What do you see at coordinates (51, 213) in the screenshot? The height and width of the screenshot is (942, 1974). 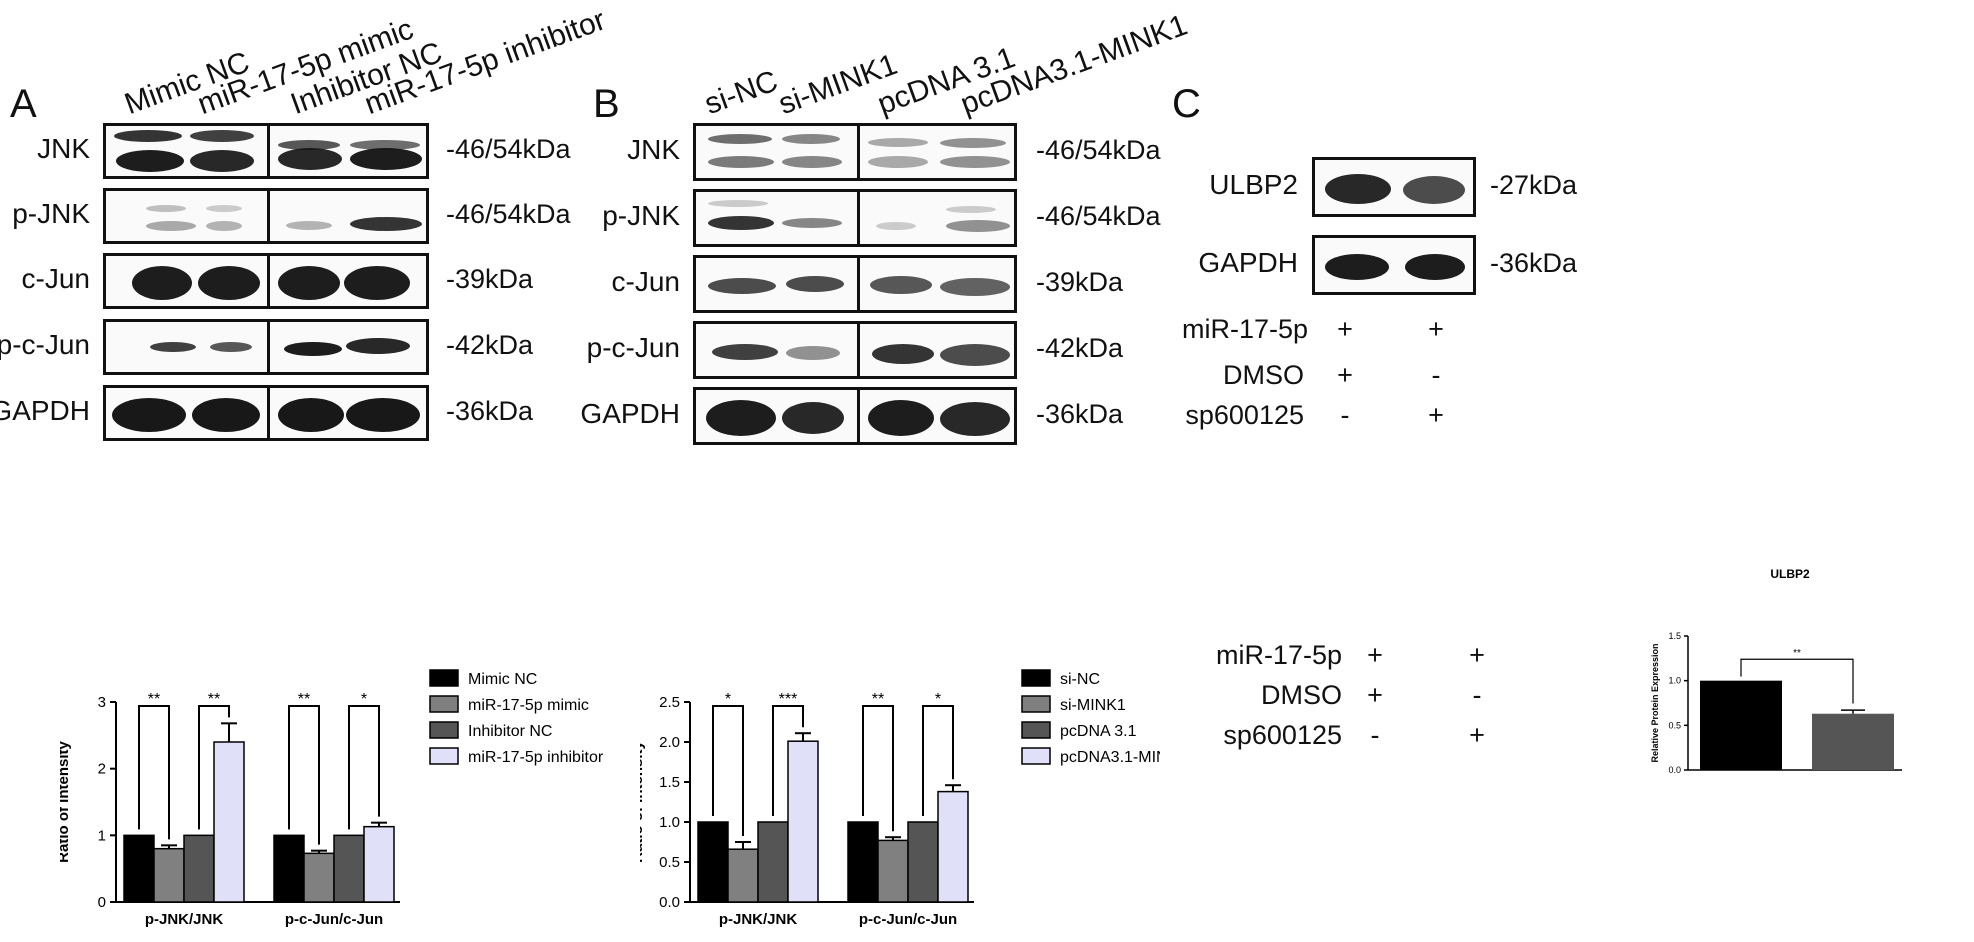 I see `blot-row-label: p-JNK` at bounding box center [51, 213].